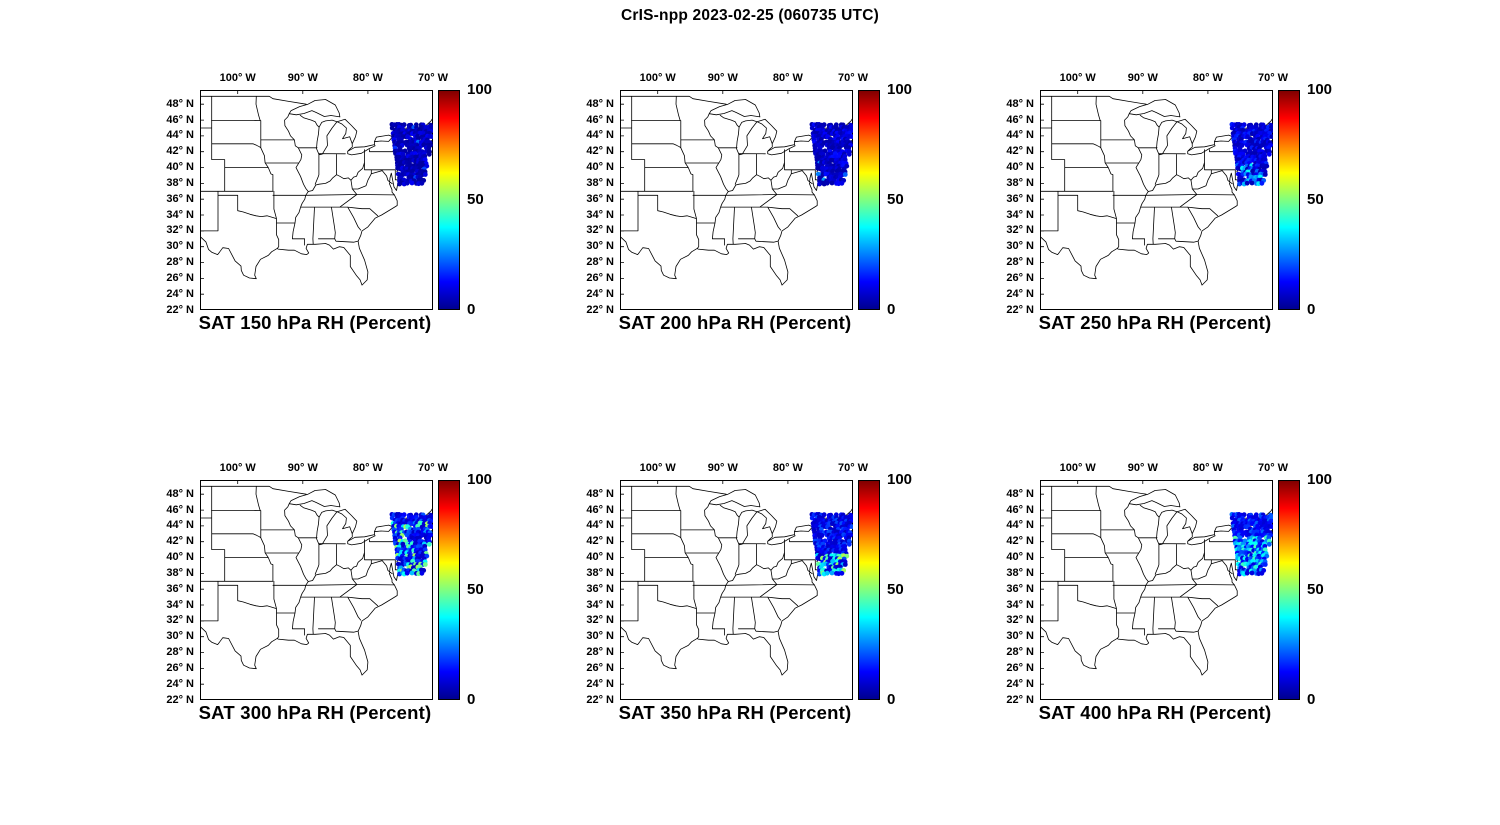  What do you see at coordinates (735, 322) in the screenshot?
I see `panel-title: SAT 200 hPa RH (Percent)` at bounding box center [735, 322].